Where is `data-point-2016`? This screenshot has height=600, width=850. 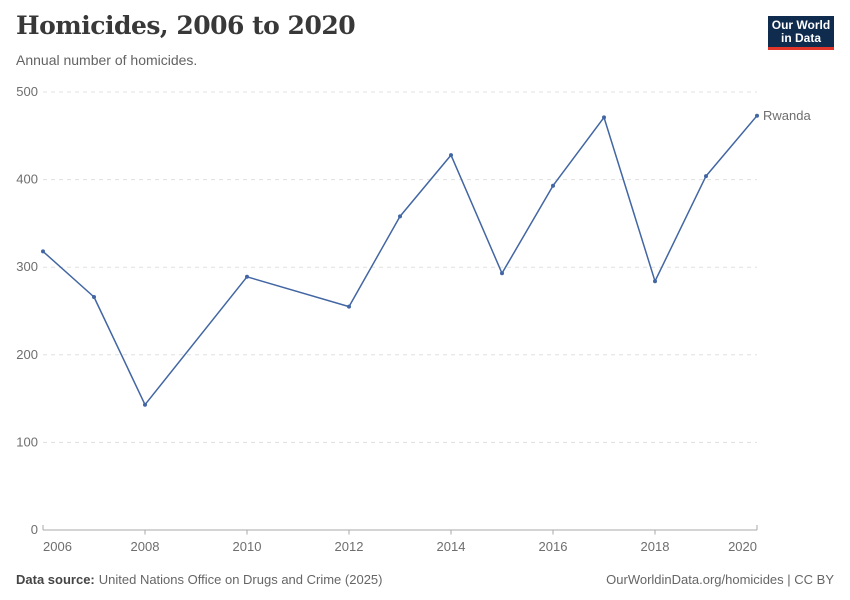
data-point-2016 is located at coordinates (553, 185).